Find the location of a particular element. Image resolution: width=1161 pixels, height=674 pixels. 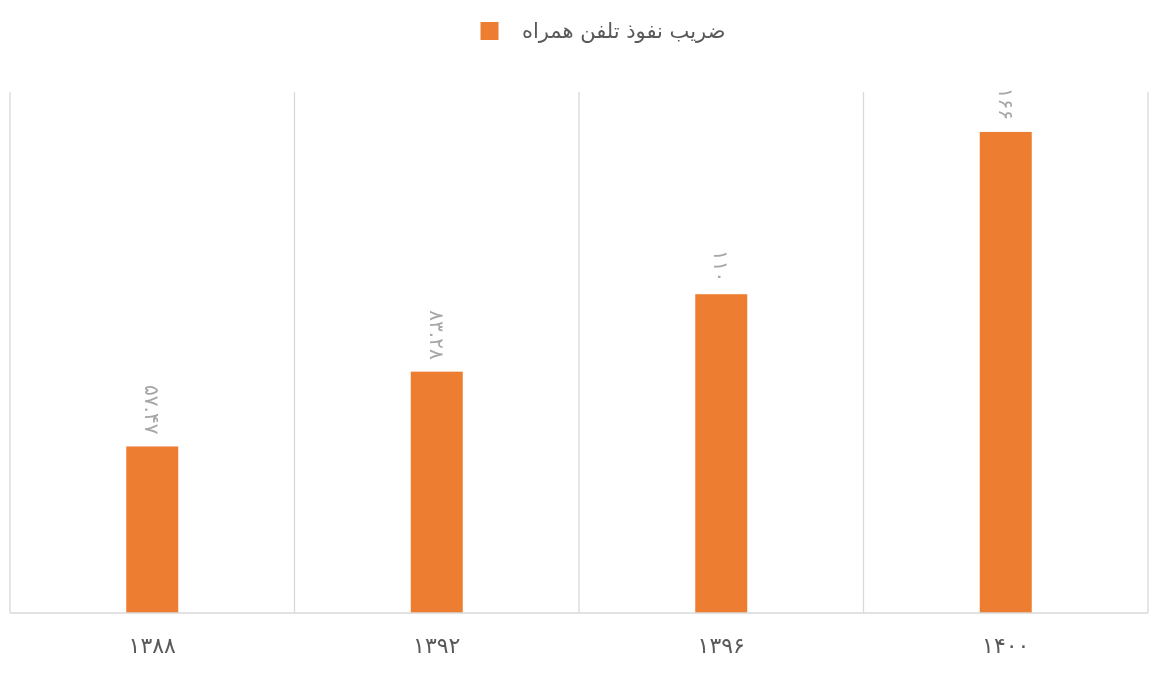

data-label: ۵۷.۴۷ is located at coordinates (152, 410).